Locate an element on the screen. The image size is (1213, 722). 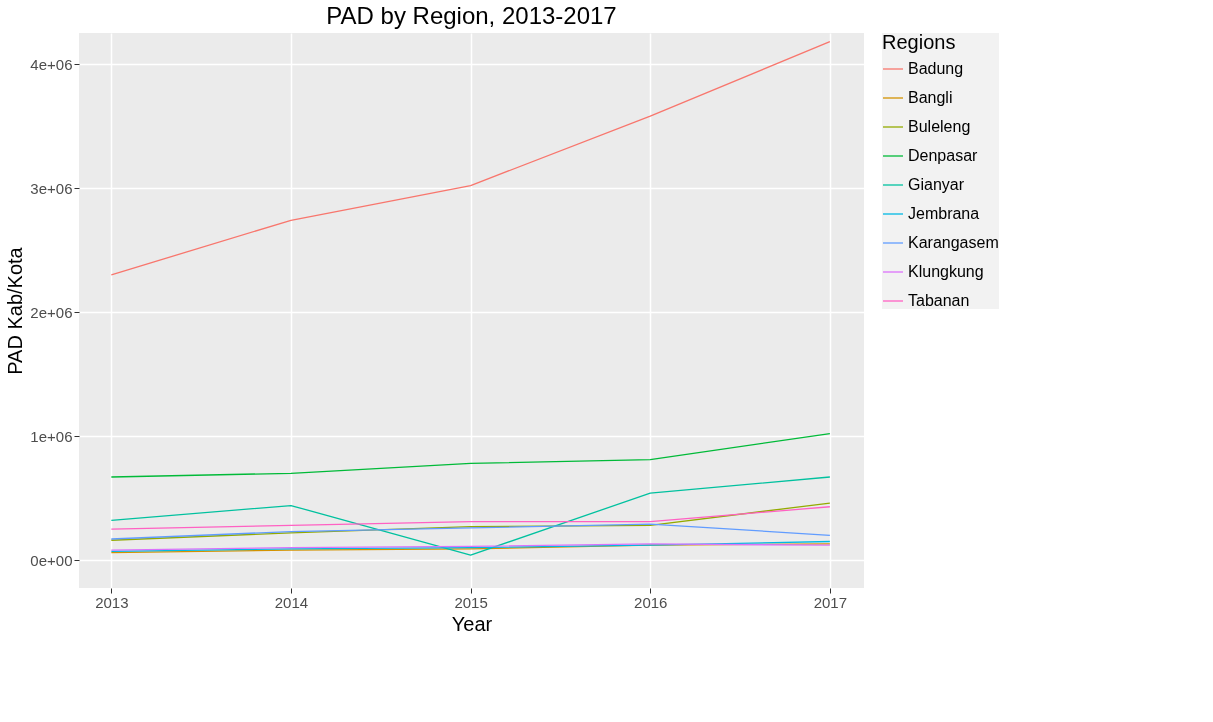
legend-label: Tabanan is located at coordinates (939, 300).